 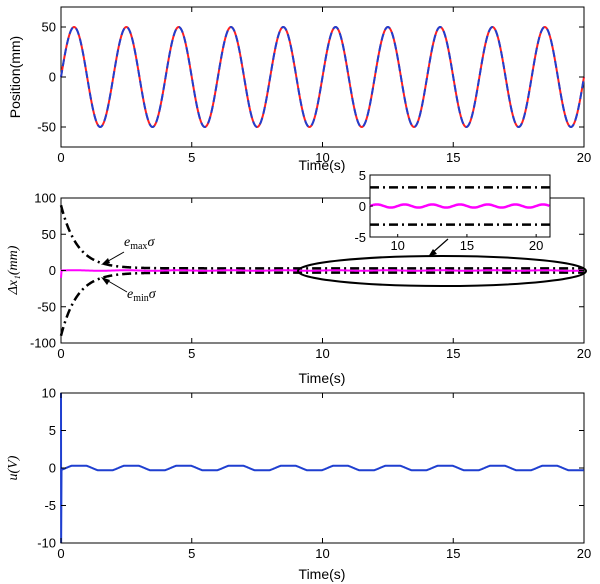 I want to click on inset-traces, so click(x=459, y=206).